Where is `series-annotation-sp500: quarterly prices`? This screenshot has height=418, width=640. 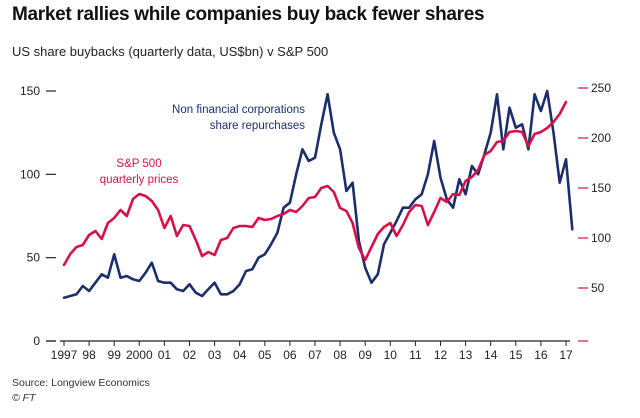
series-annotation-sp500: quarterly prices is located at coordinates (139, 180).